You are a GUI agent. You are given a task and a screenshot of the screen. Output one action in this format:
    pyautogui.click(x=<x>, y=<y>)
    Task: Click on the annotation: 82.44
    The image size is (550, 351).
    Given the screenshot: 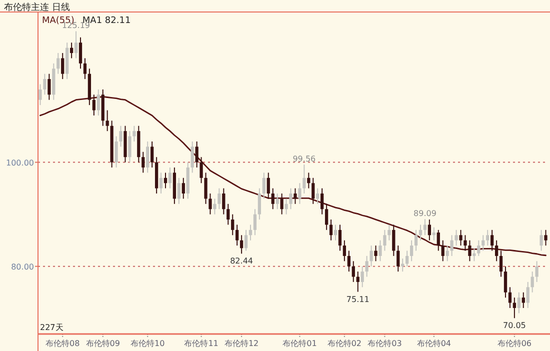 What is the action you would take?
    pyautogui.click(x=242, y=261)
    